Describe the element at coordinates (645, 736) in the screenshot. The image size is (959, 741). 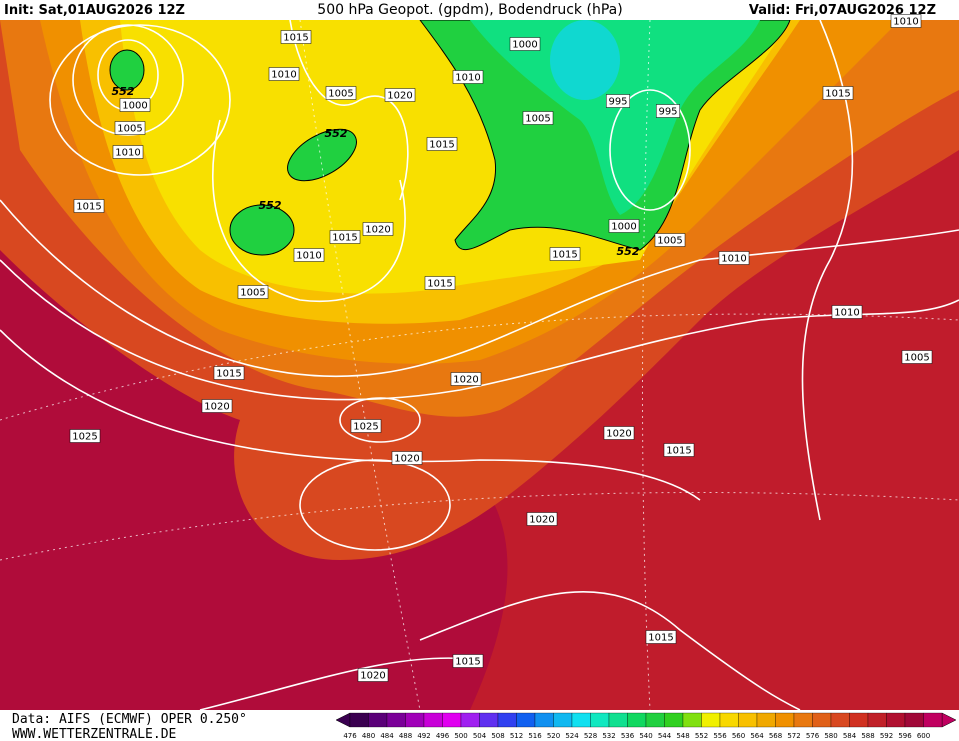
I see `scale-label: 540` at that location.